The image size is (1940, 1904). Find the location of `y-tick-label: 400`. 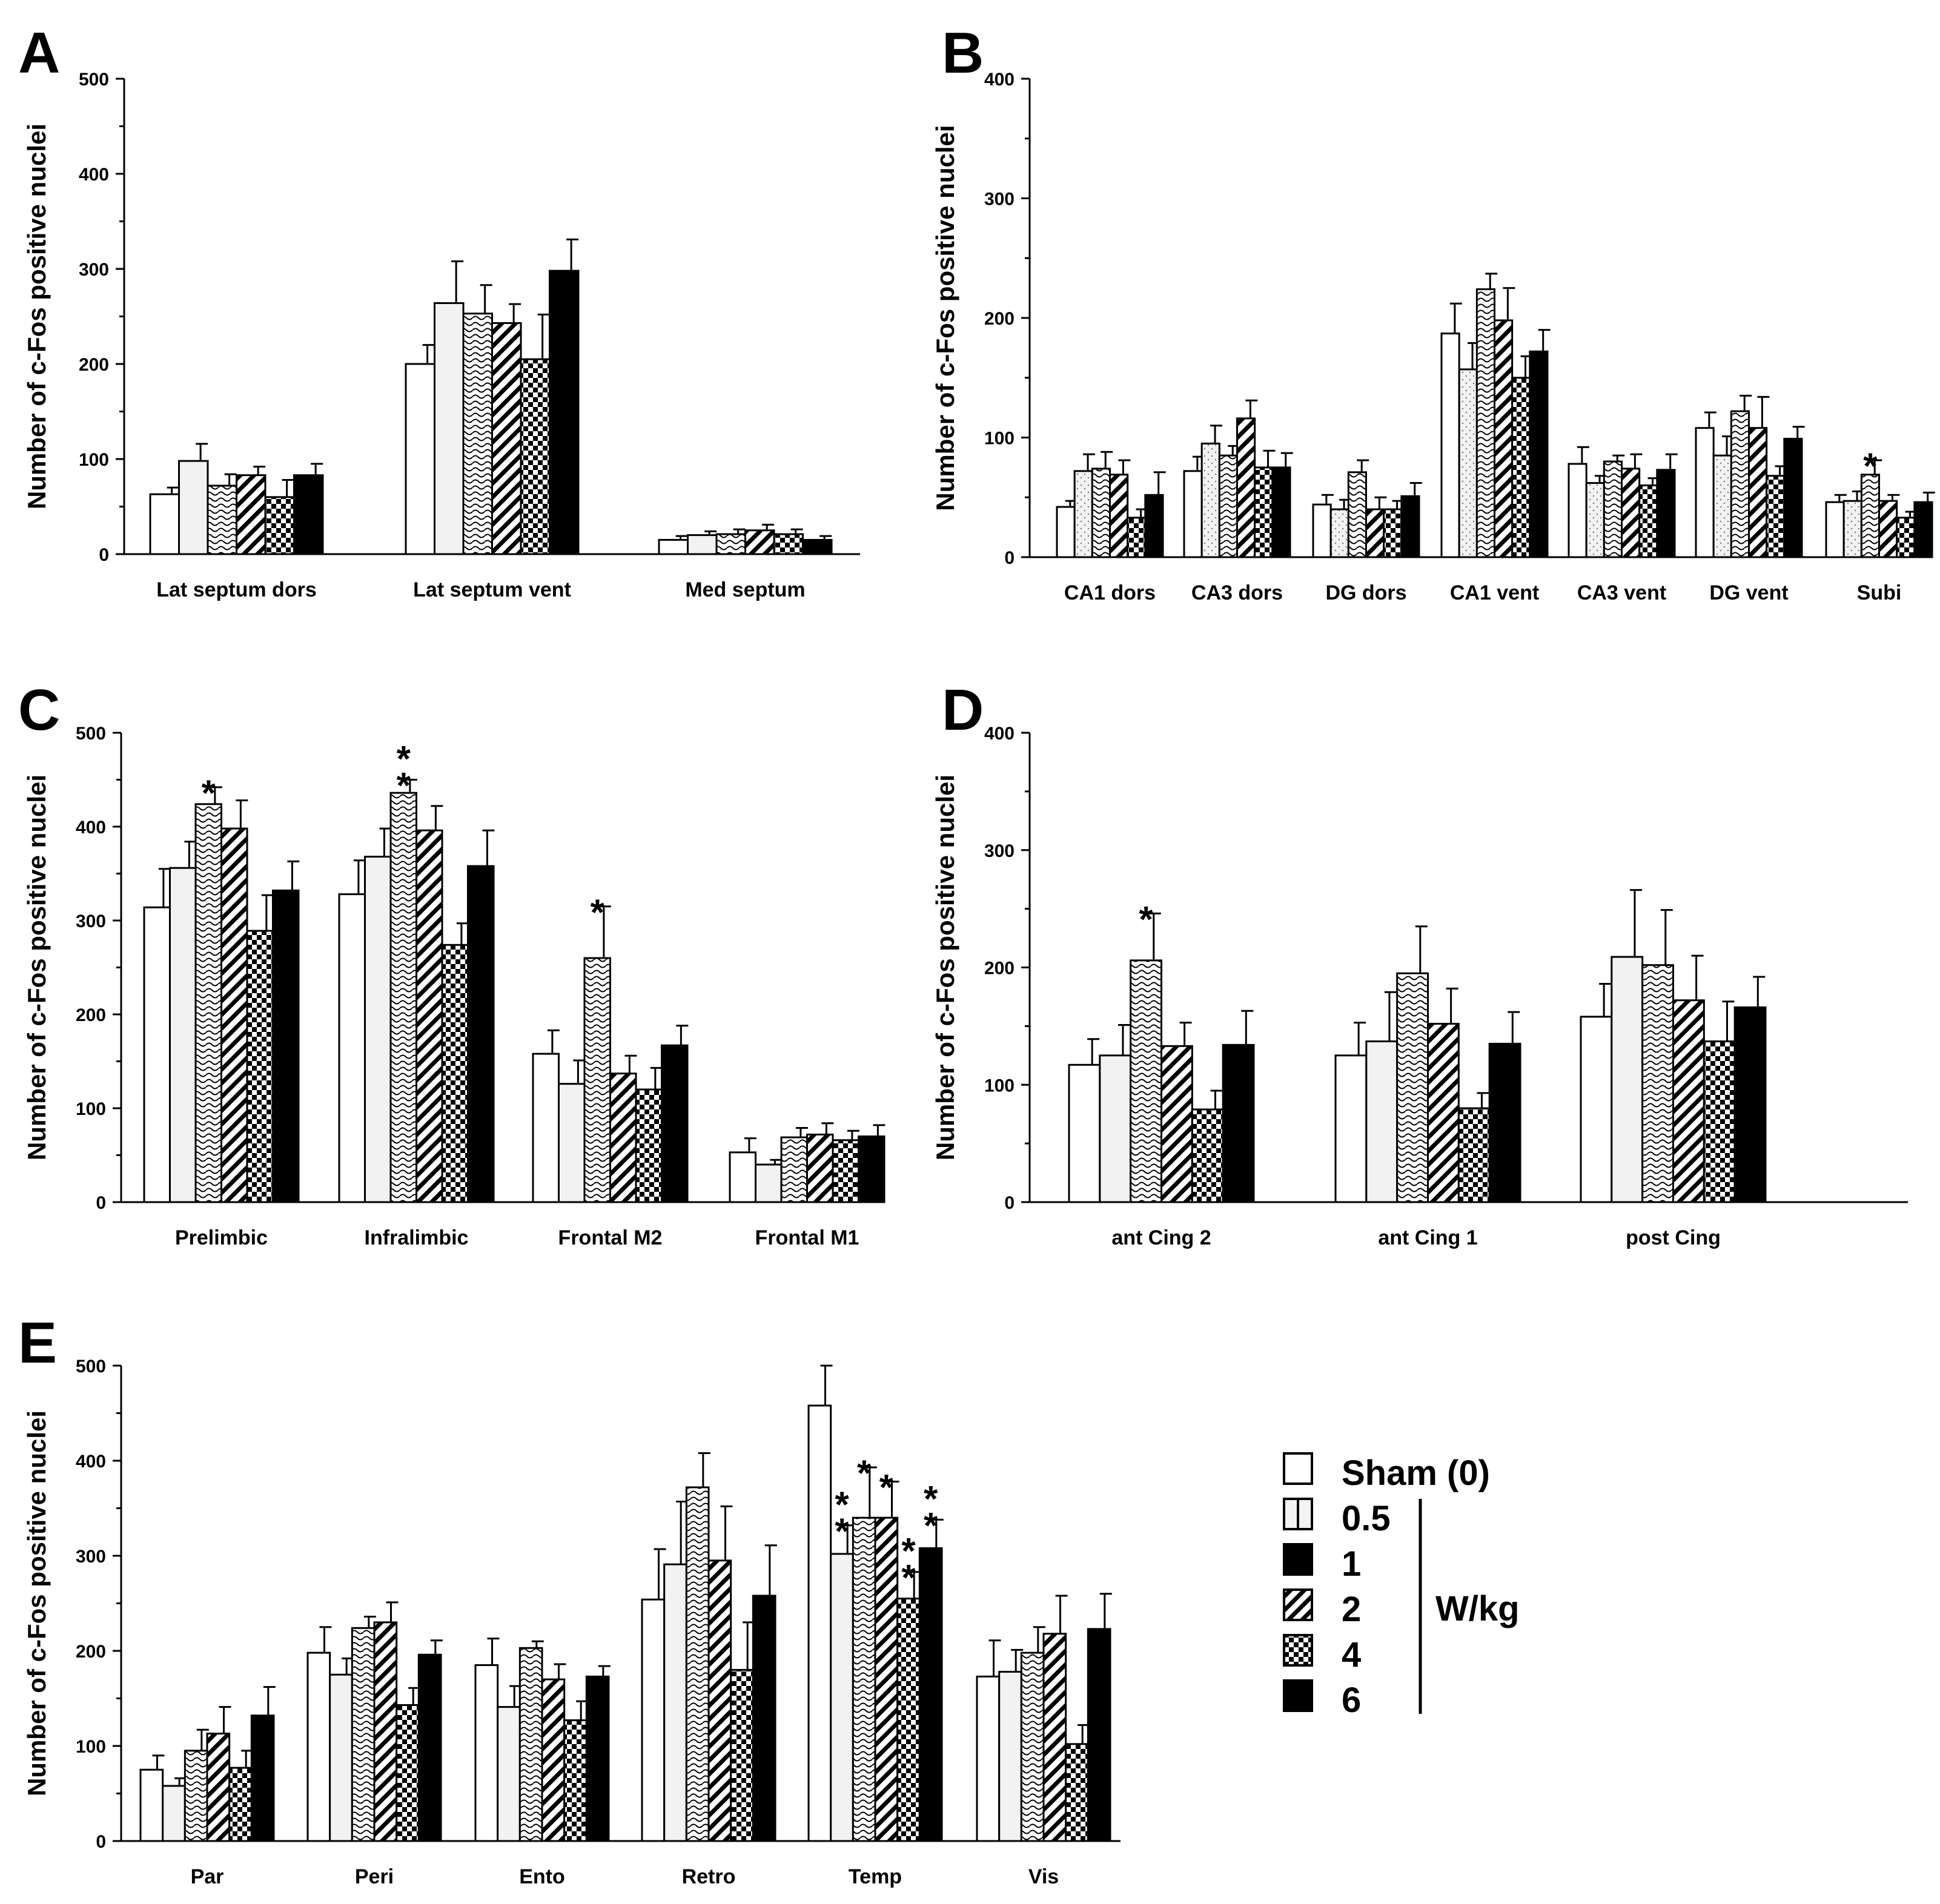

y-tick-label: 400 is located at coordinates (91, 828).